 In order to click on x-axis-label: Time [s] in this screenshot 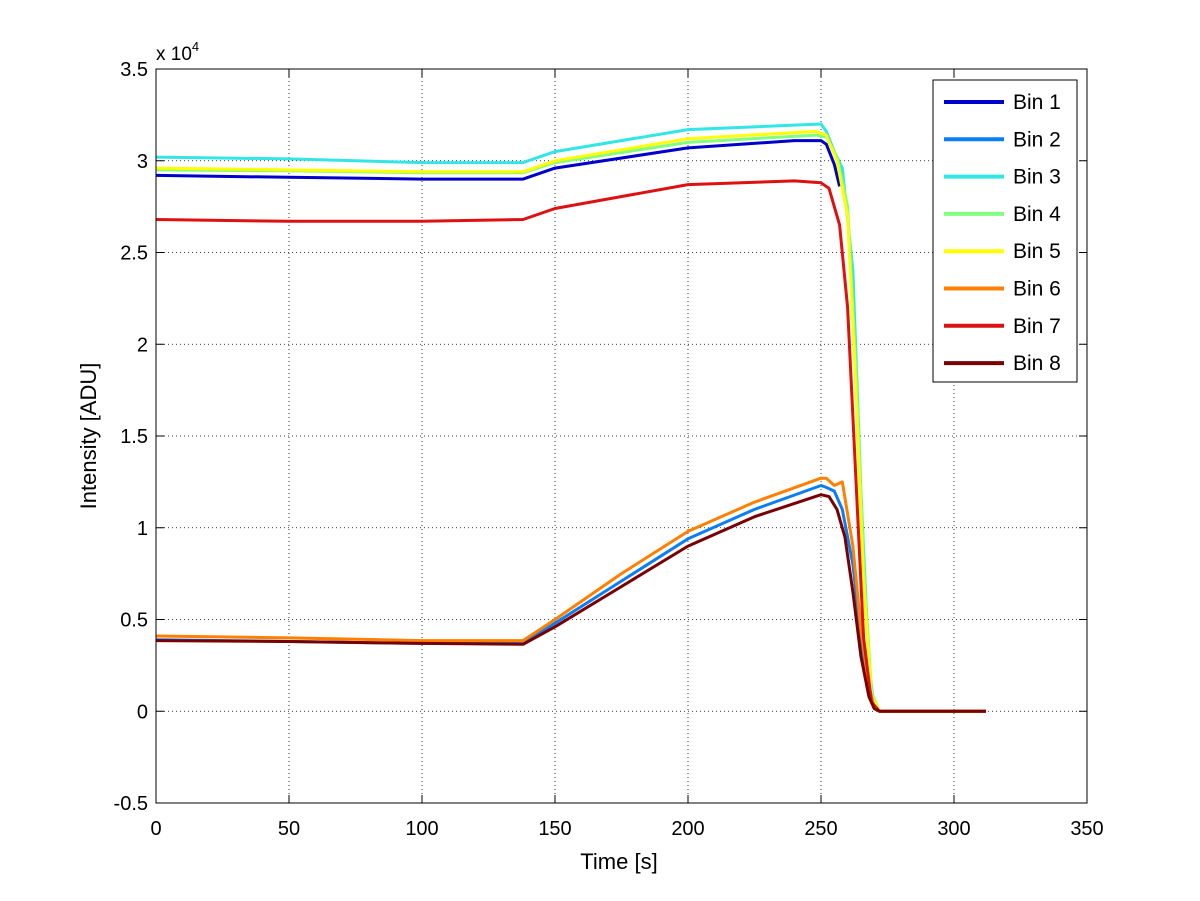, I will do `click(618, 861)`.